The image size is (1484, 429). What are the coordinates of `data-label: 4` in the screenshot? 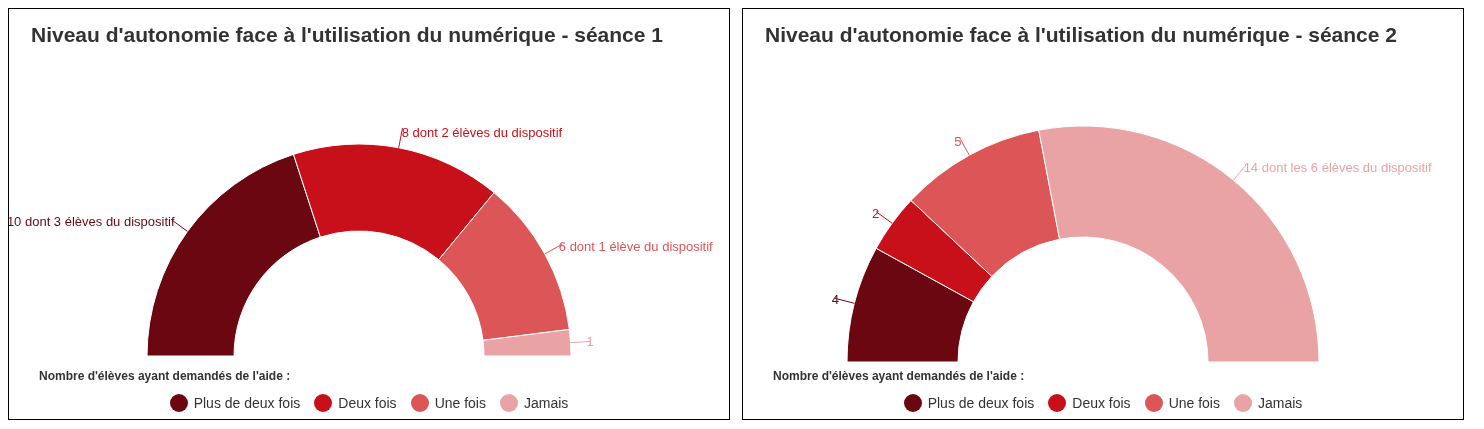 It's located at (835, 299).